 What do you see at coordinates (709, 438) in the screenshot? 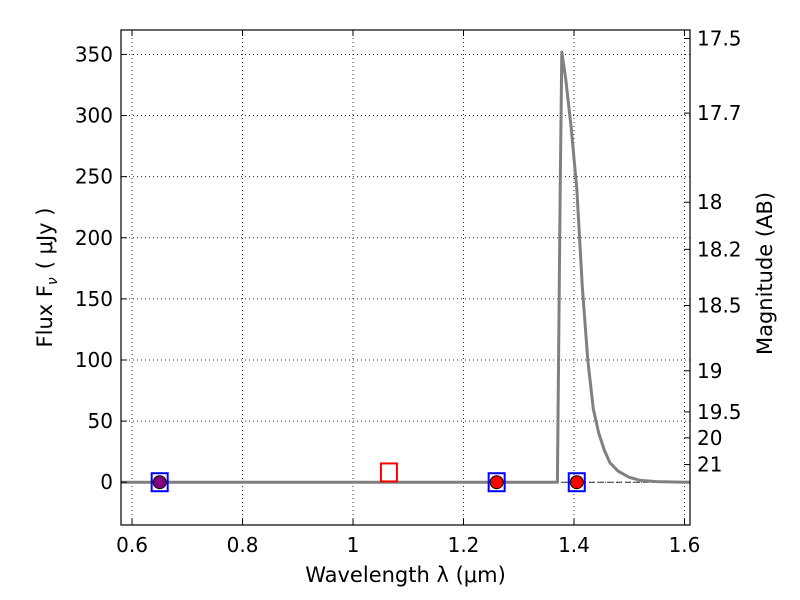
I see `y2-tick-label: 20` at bounding box center [709, 438].